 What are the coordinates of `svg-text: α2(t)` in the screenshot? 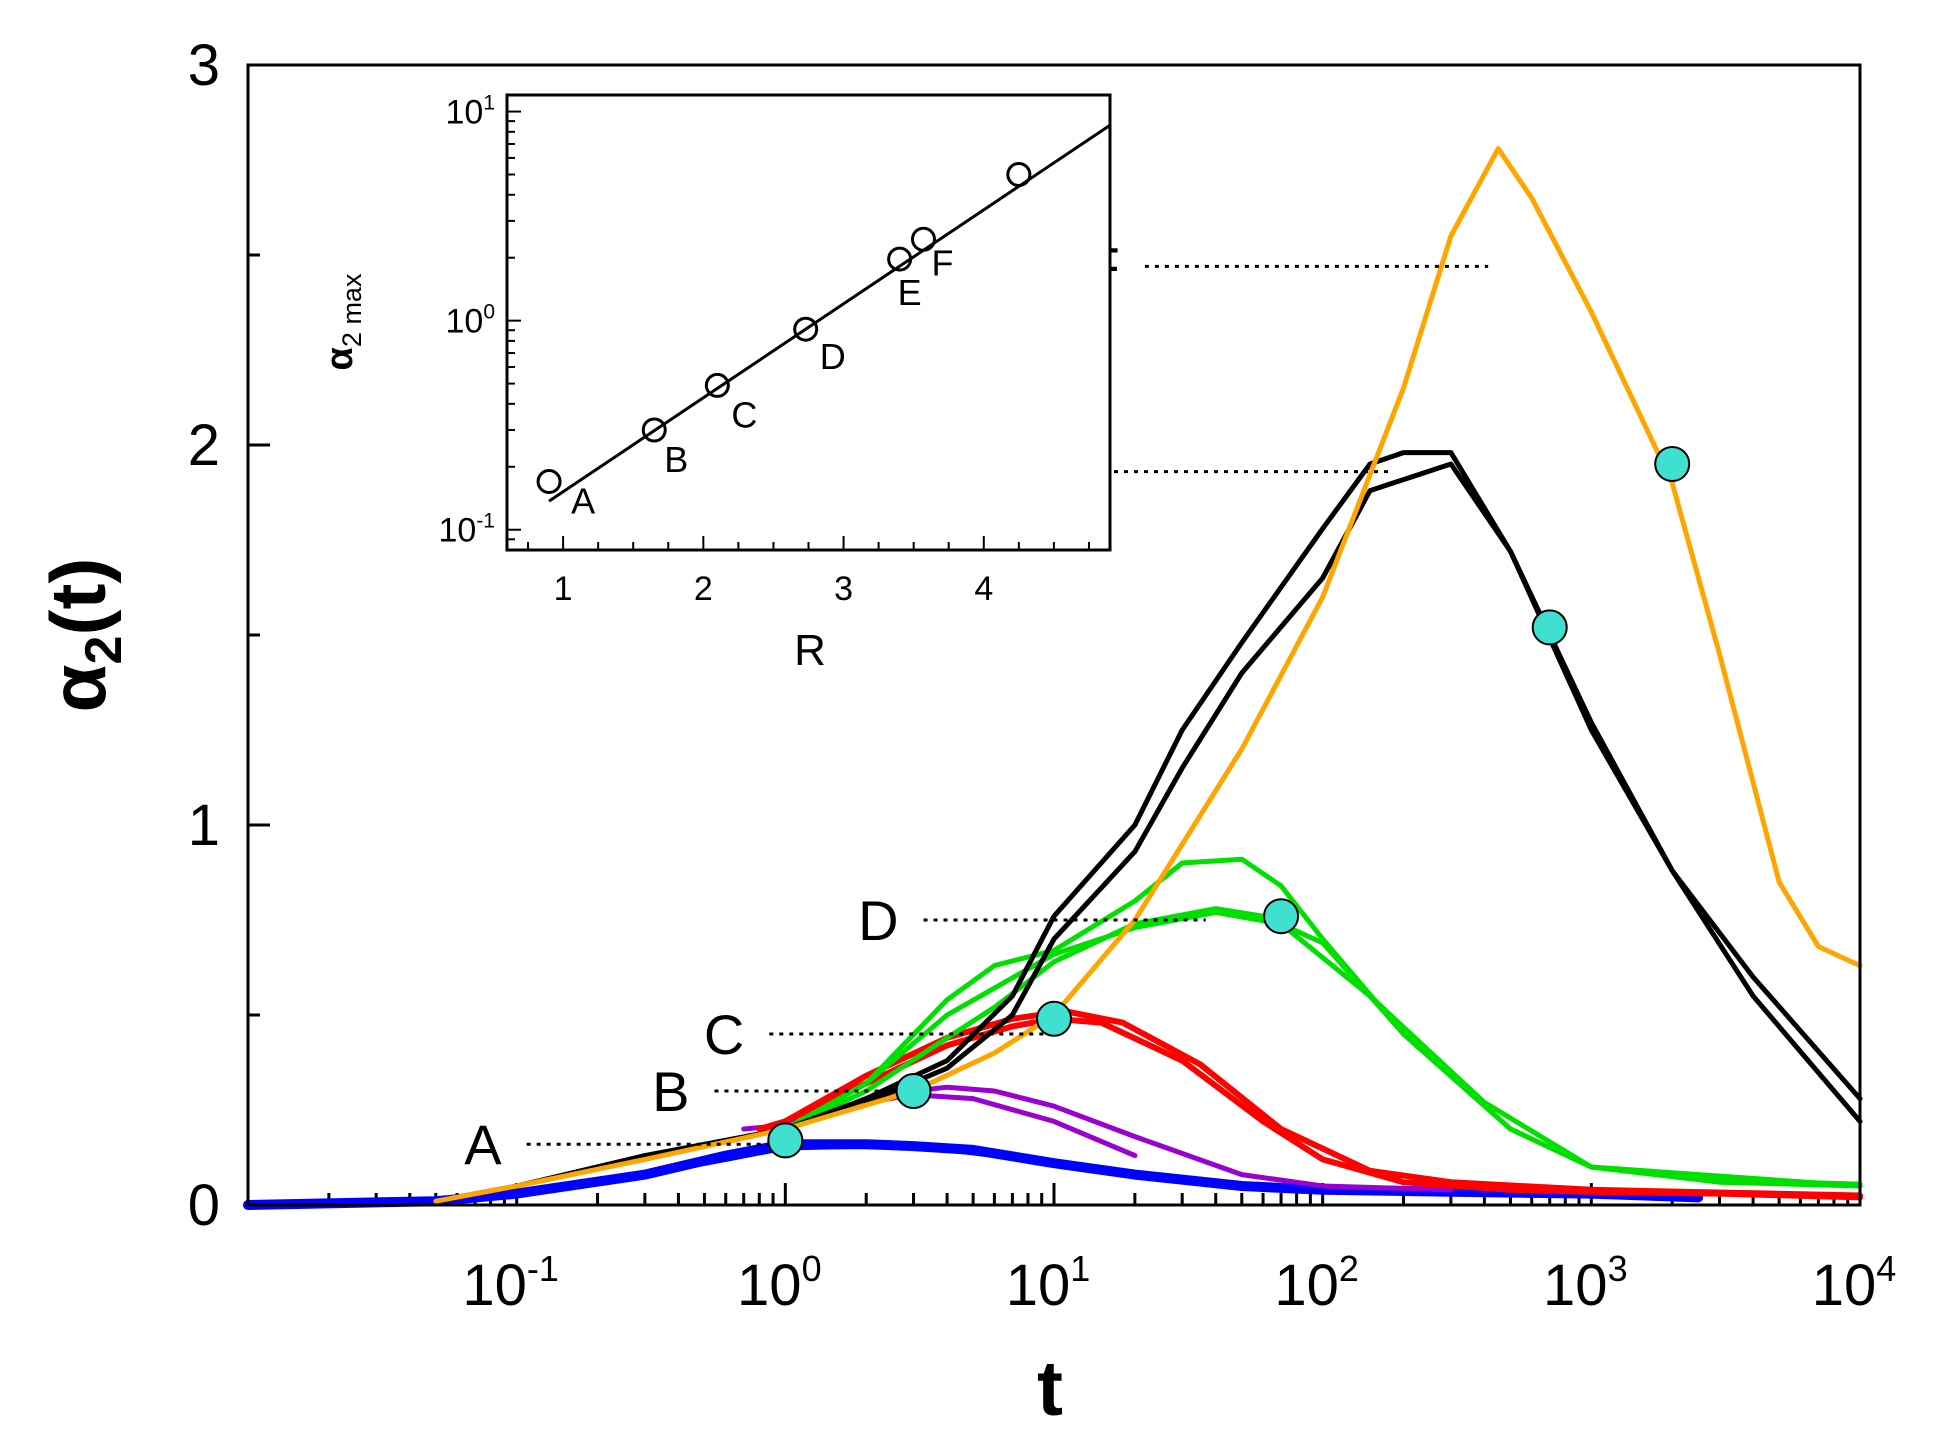 It's located at (83, 635).